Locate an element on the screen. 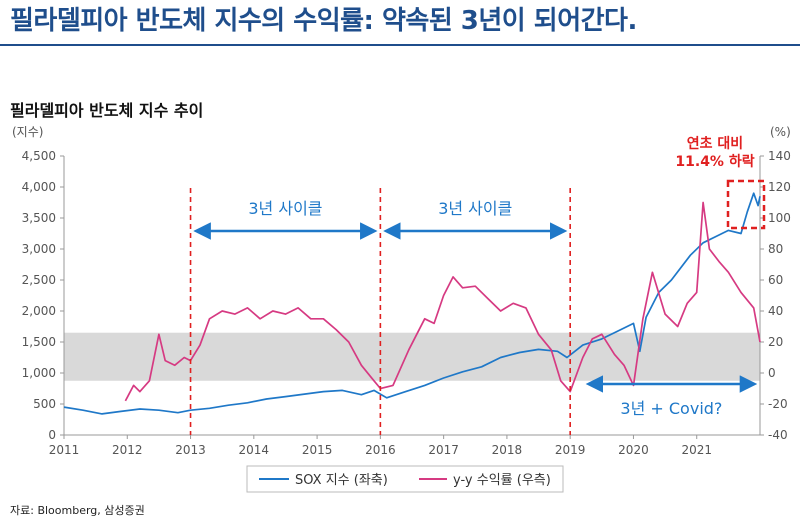 This screenshot has height=522, width=800. legend-box is located at coordinates (405, 479).